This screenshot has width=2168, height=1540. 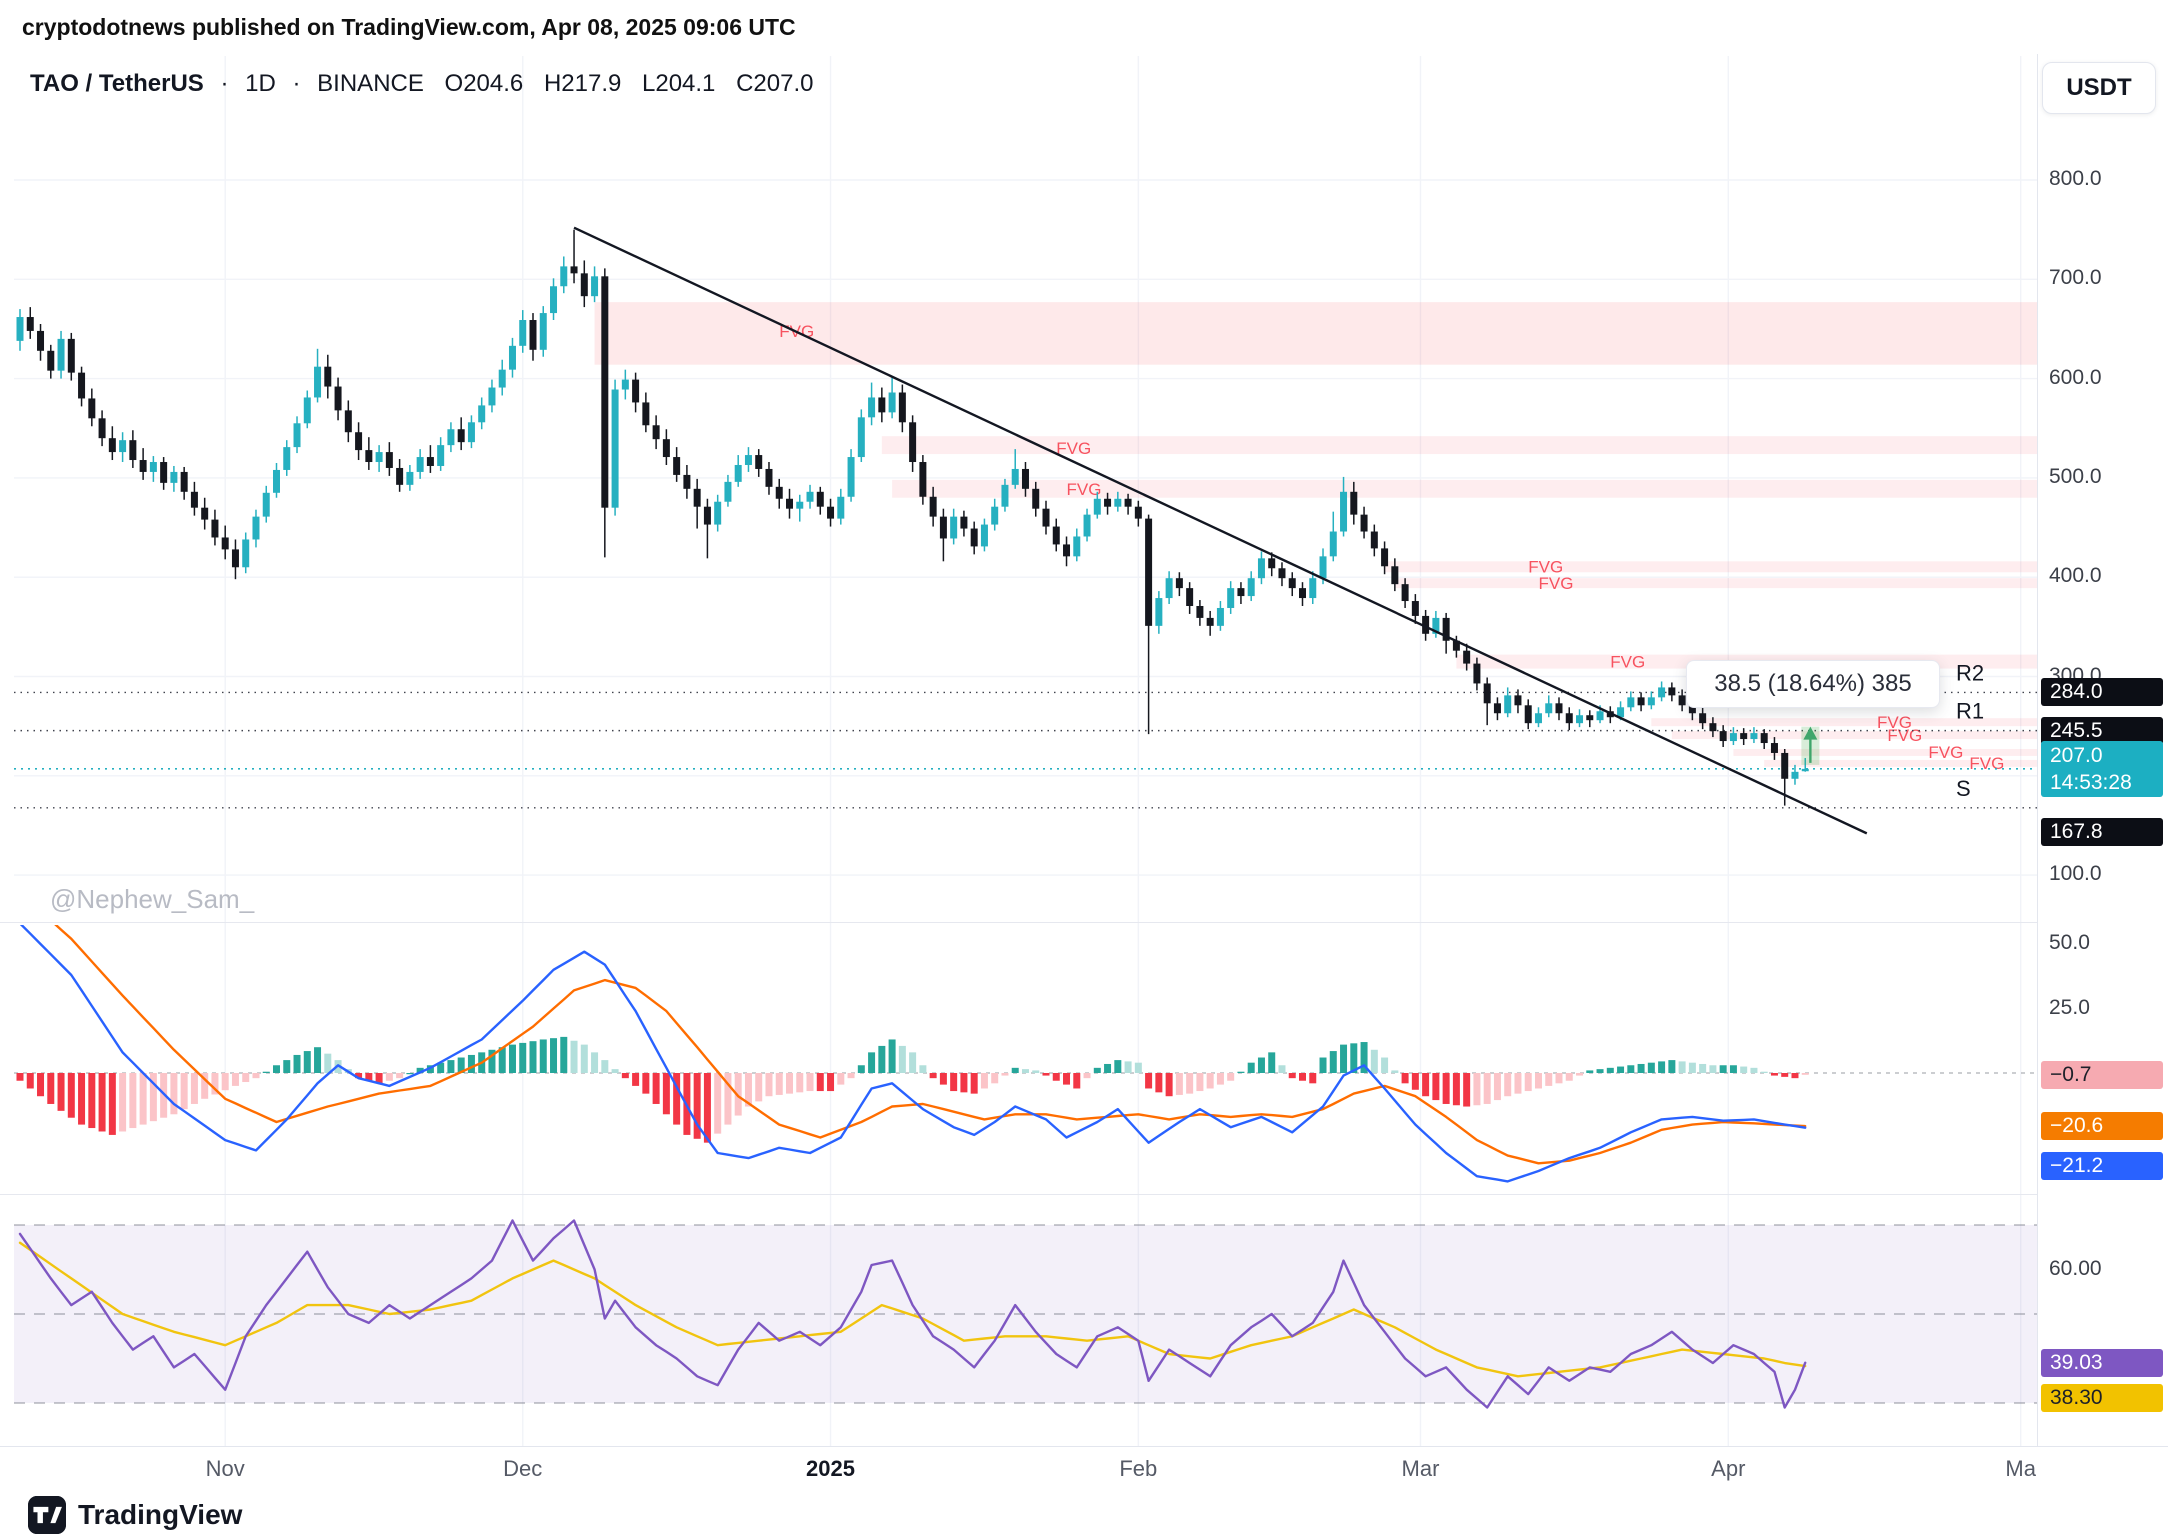 I want to click on time-axis-label: Ma, so click(x=2020, y=1468).